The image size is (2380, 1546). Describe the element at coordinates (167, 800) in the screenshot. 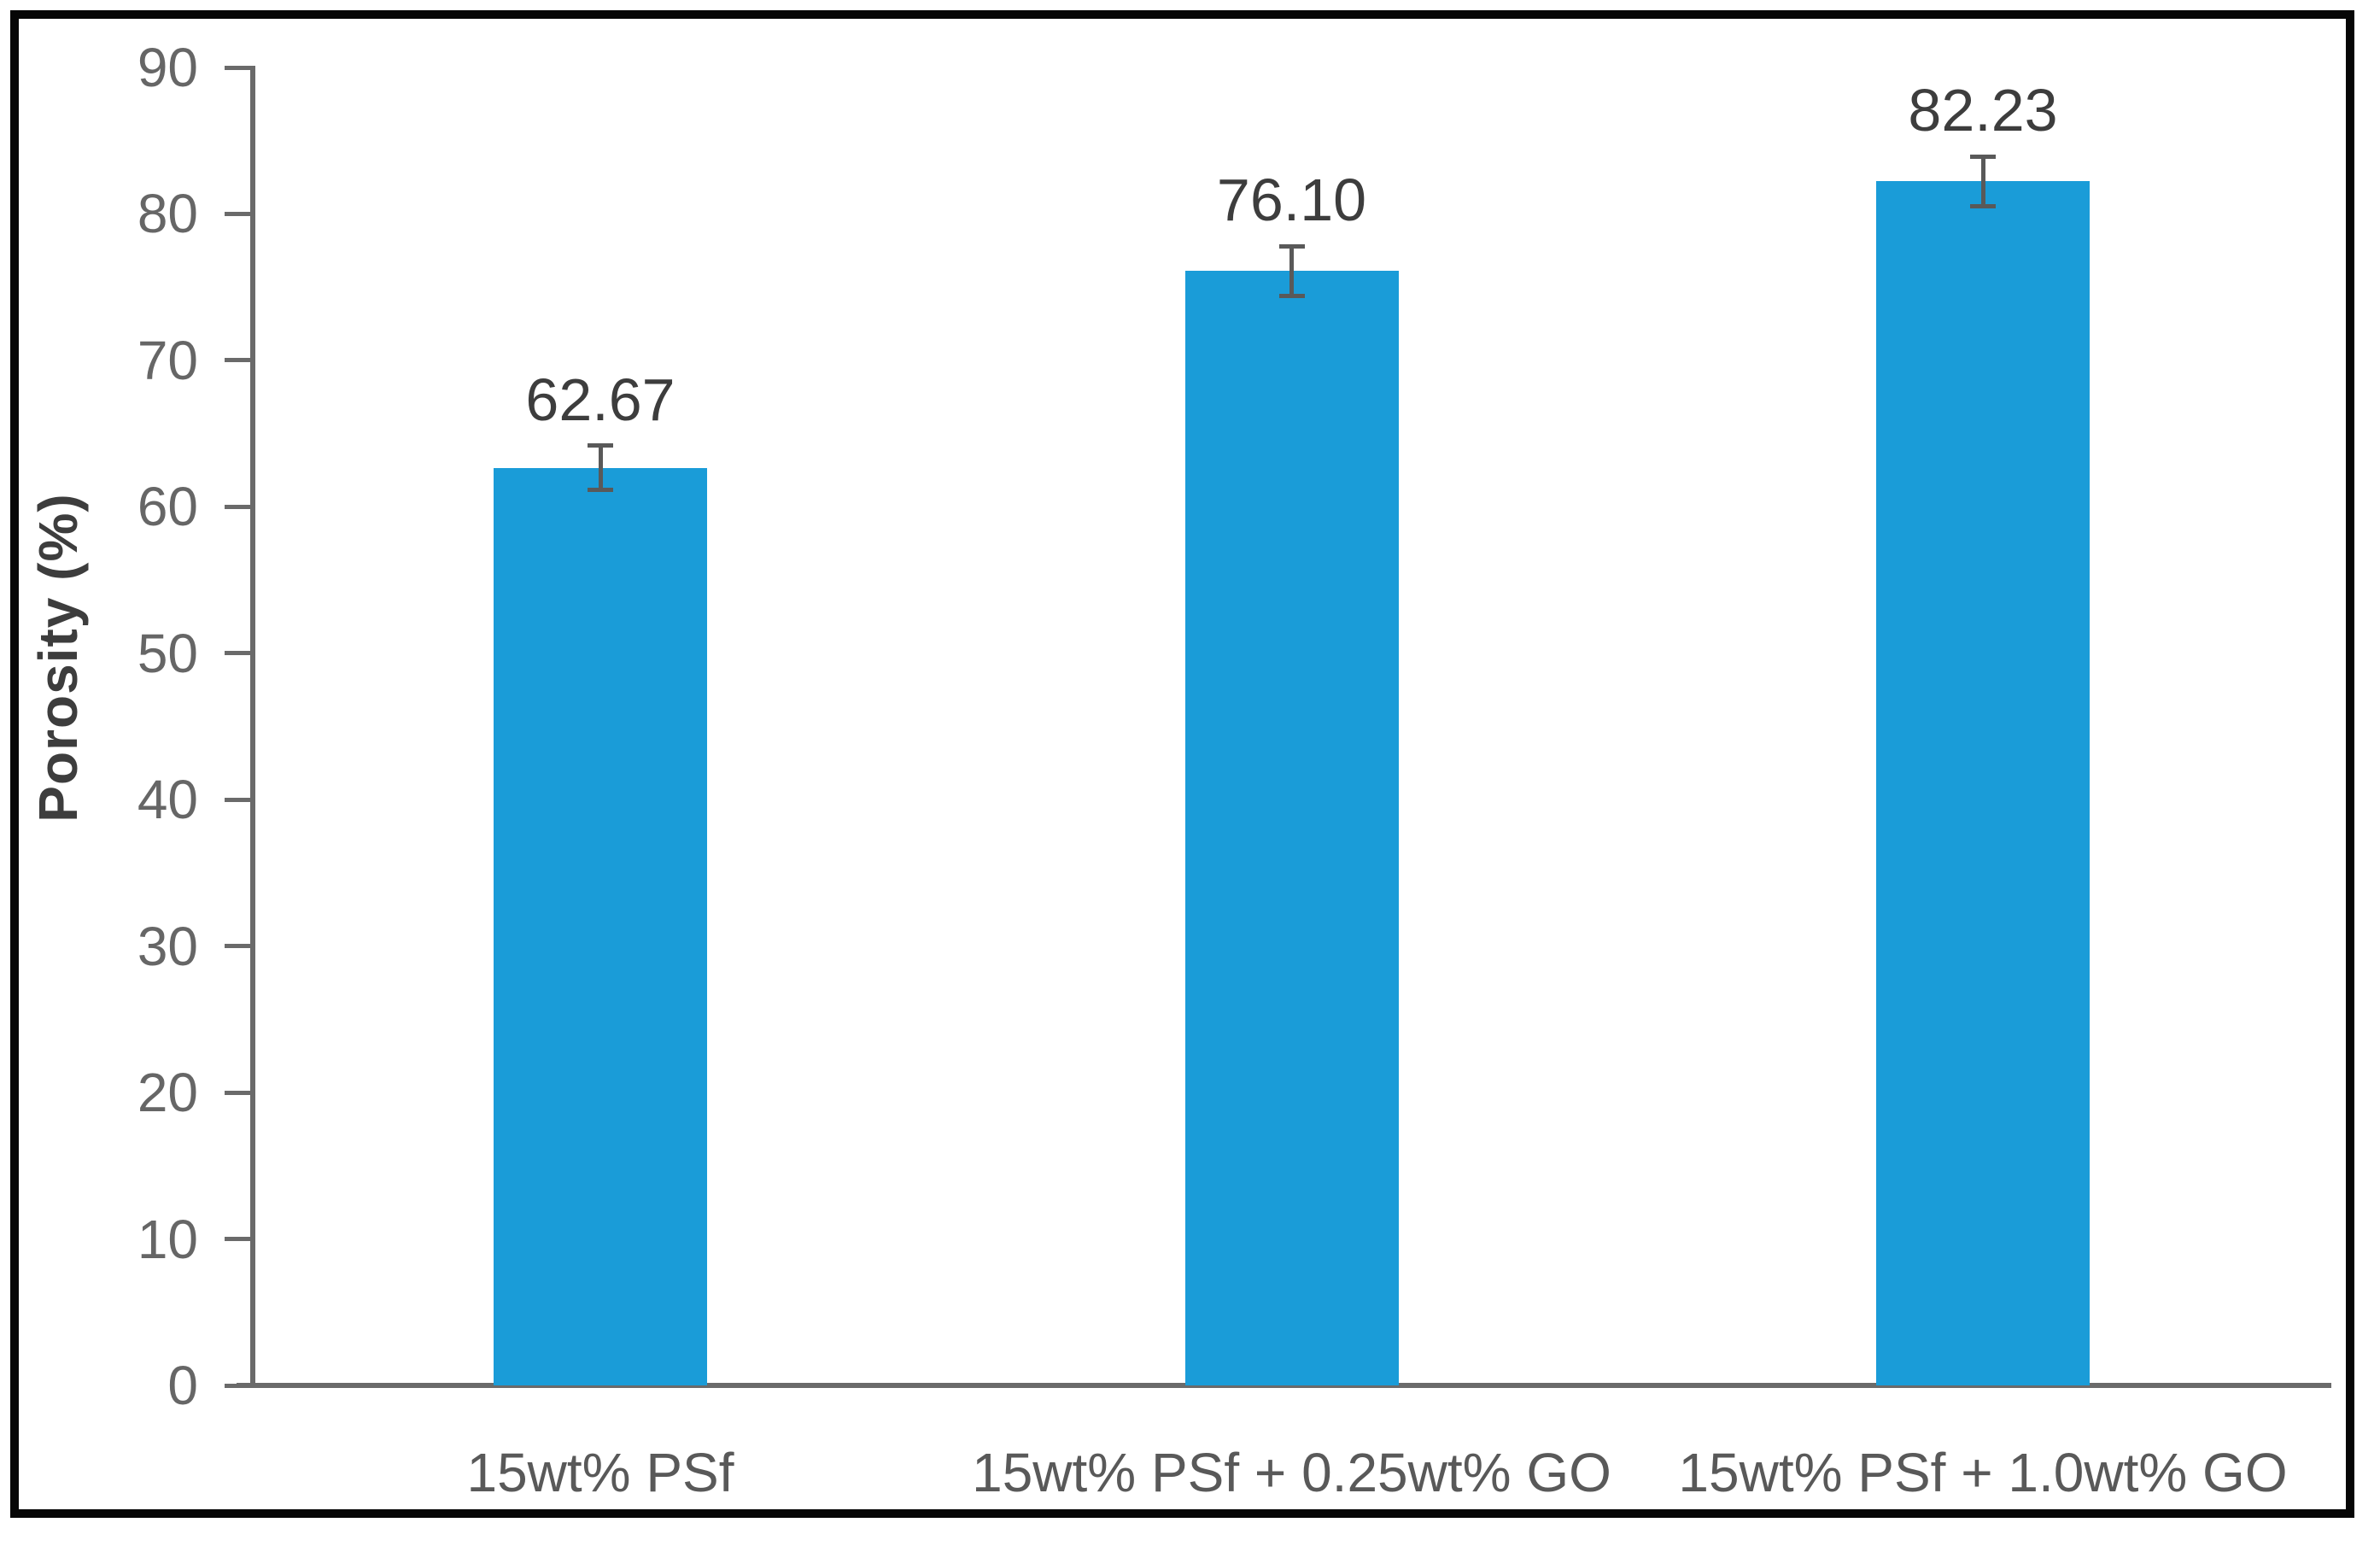

I see `y-tick-label: 40` at that location.